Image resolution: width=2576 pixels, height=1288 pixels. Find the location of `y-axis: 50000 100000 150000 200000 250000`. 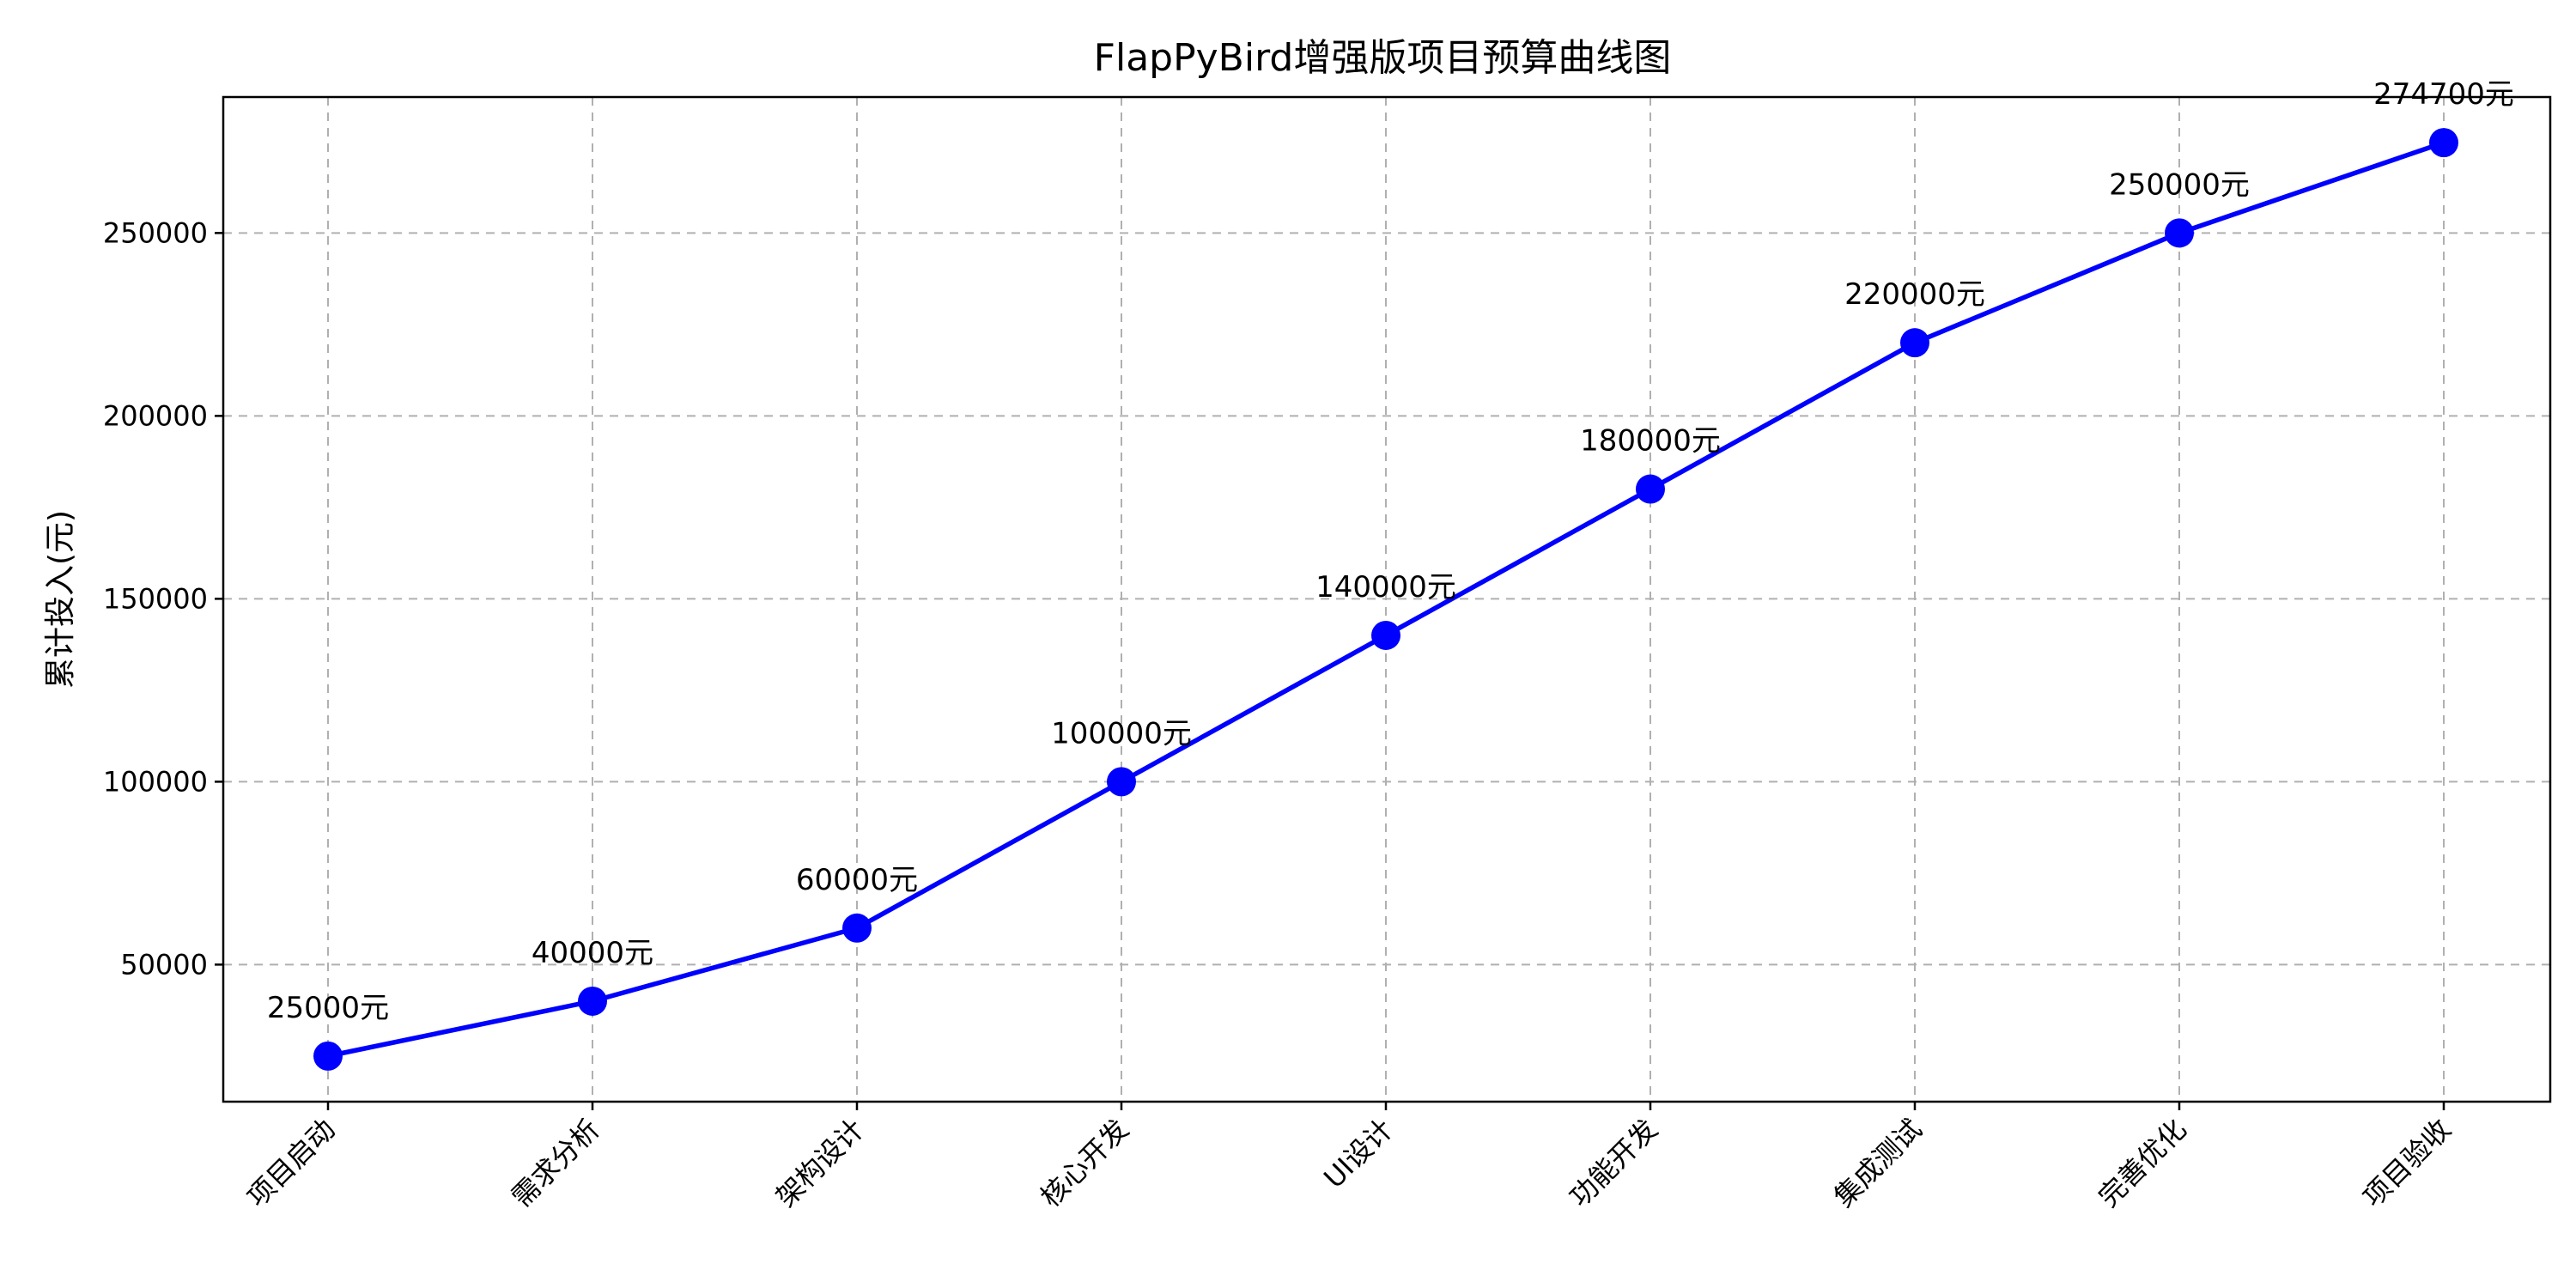

y-axis: 50000 100000 150000 200000 250000 is located at coordinates (163, 598).